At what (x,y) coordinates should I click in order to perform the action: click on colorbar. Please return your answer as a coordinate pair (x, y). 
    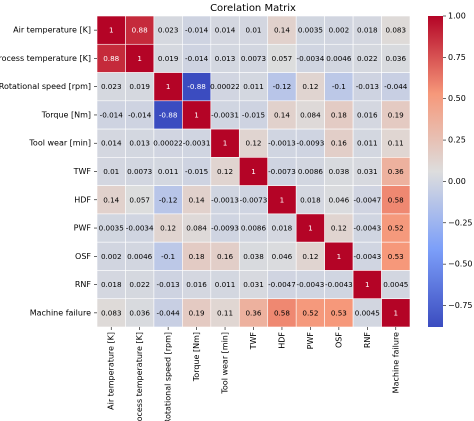
    Looking at the image, I should click on (435, 171).